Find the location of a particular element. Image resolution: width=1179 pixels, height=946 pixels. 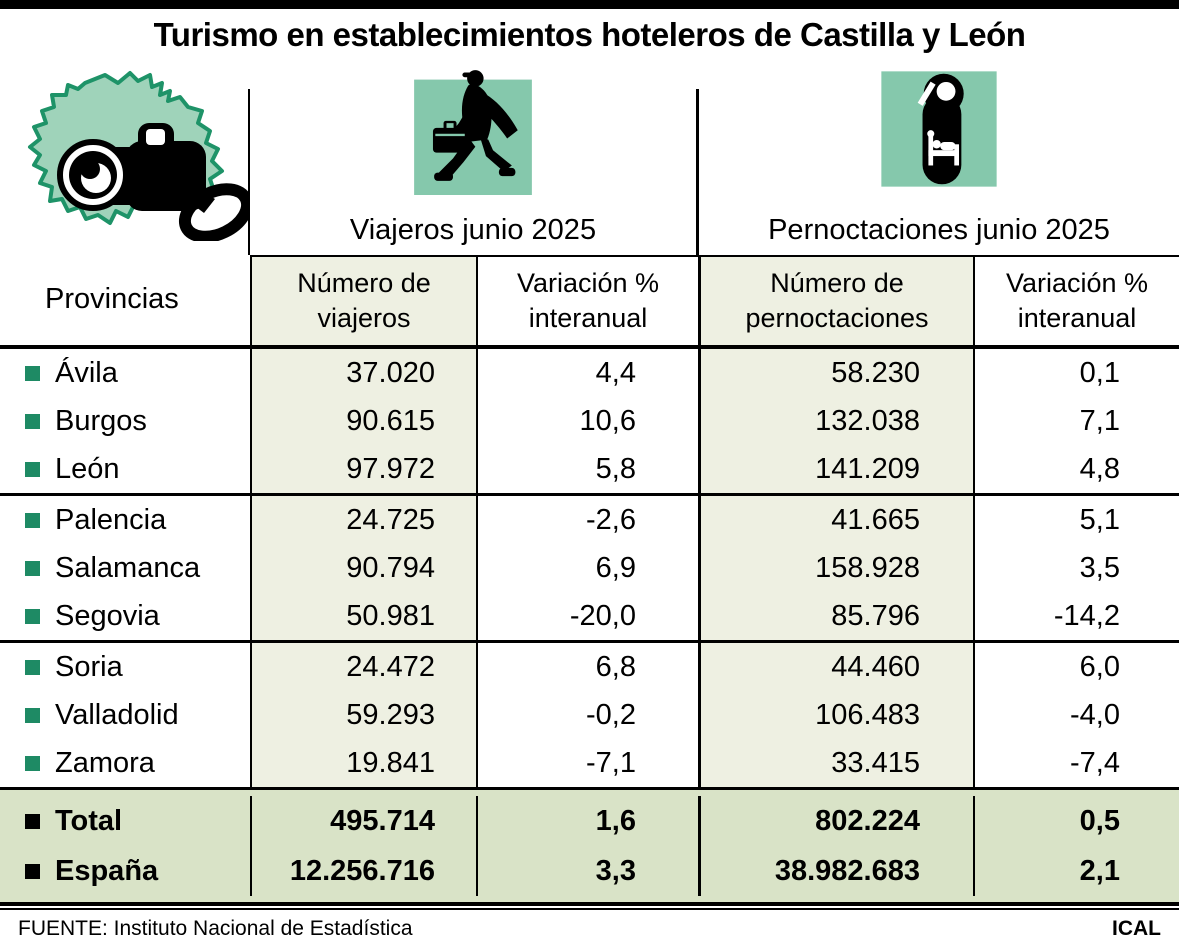

pernoctaciones-header-section: Pernoctaciones junio 2025 is located at coordinates (939, 158).